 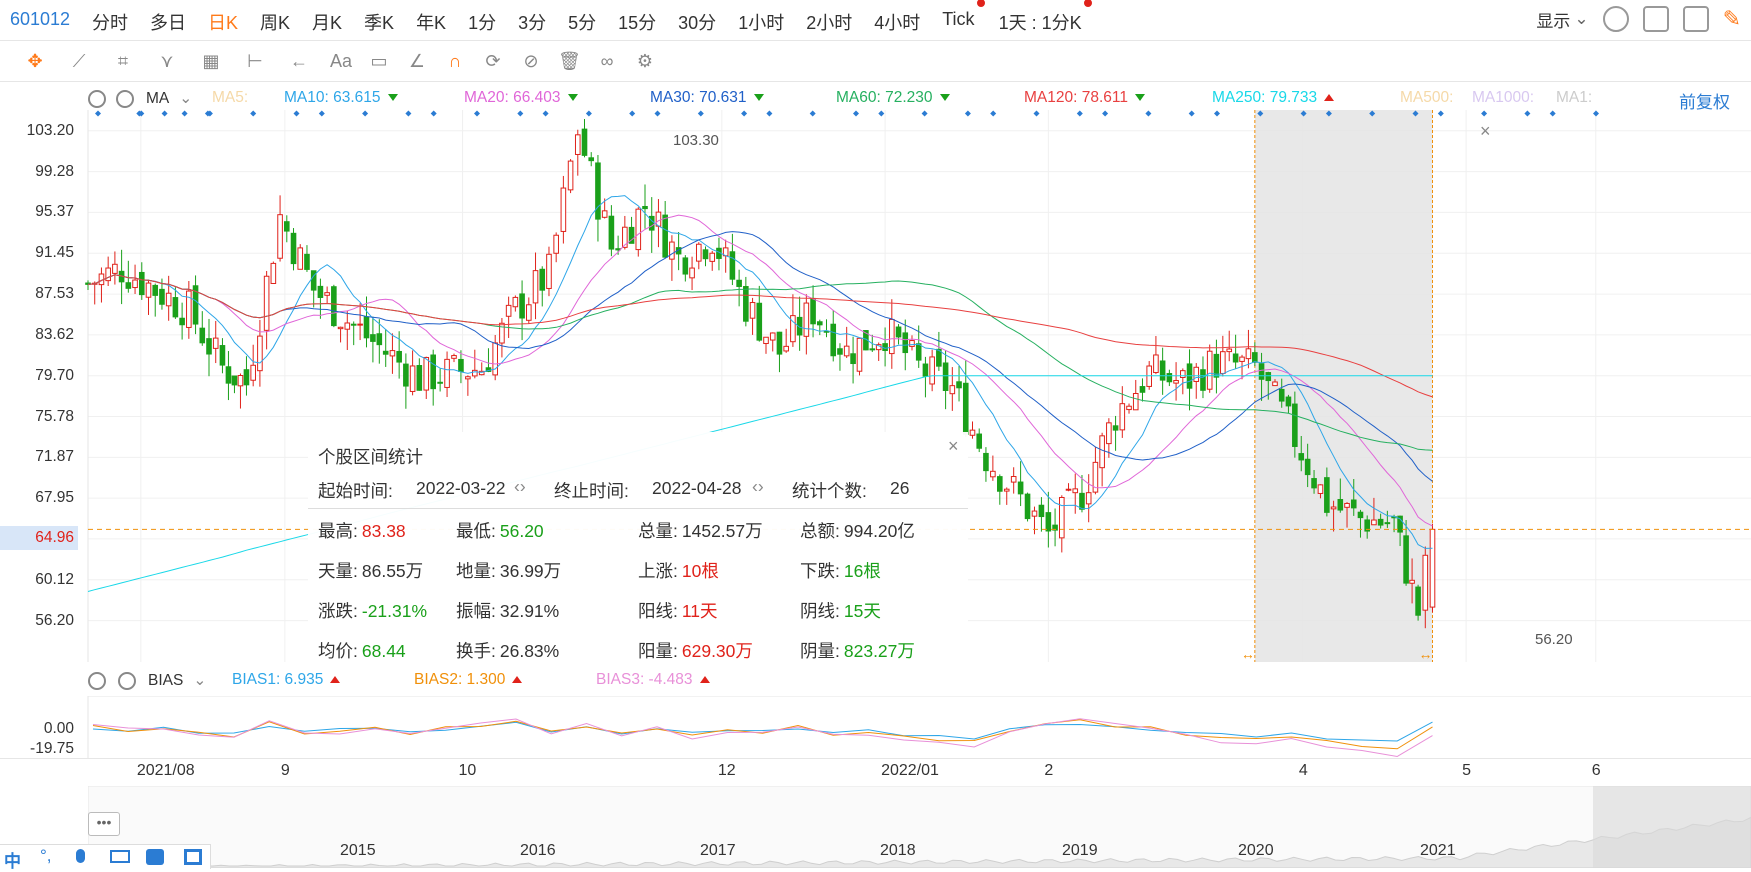 I want to click on bias-close-icon, so click(x=127, y=680).